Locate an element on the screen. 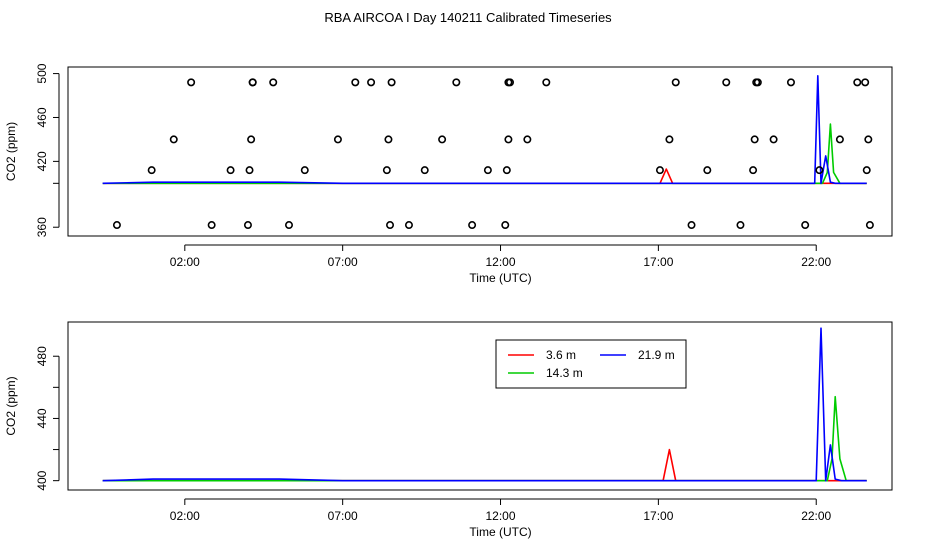 Image resolution: width=936 pixels, height=540 pixels. legend-label: 21.9 m is located at coordinates (656, 355).